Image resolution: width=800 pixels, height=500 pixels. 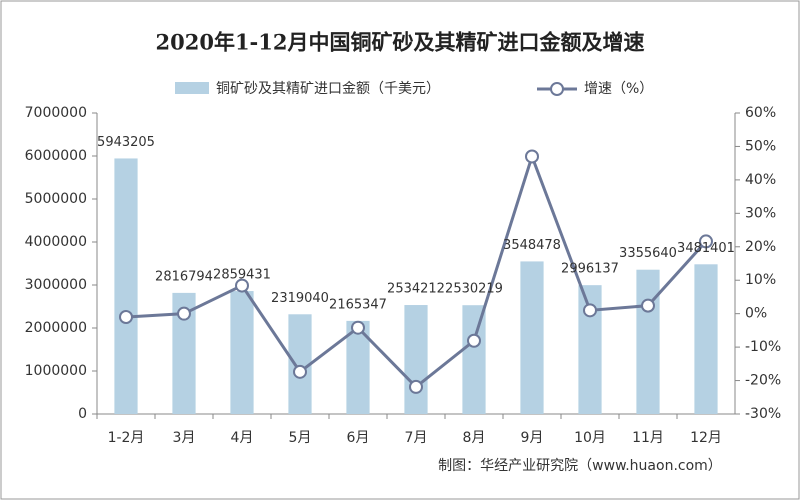 I want to click on y2-tick-label: 20%, so click(x=760, y=247).